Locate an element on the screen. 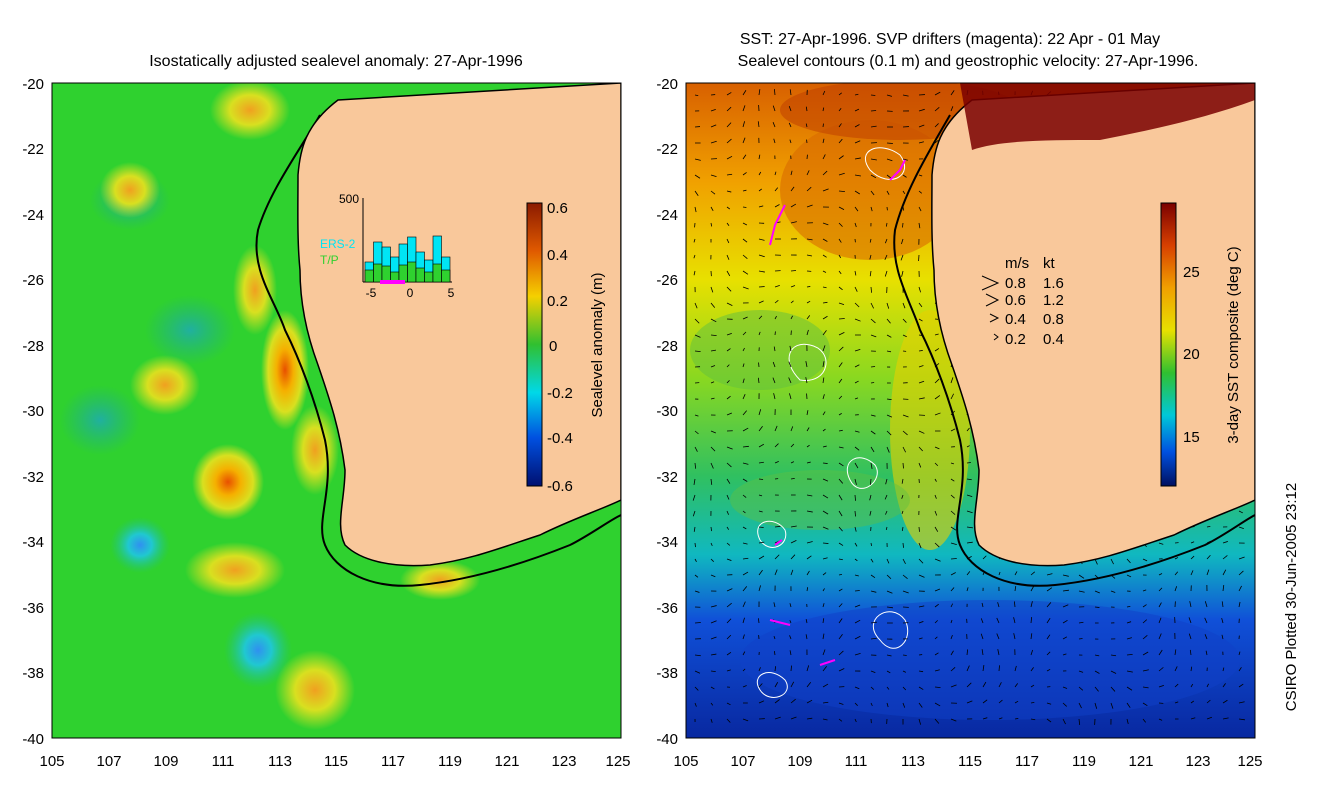 The height and width of the screenshot is (810, 1320). left-y-tick: -40 is located at coordinates (33, 739).